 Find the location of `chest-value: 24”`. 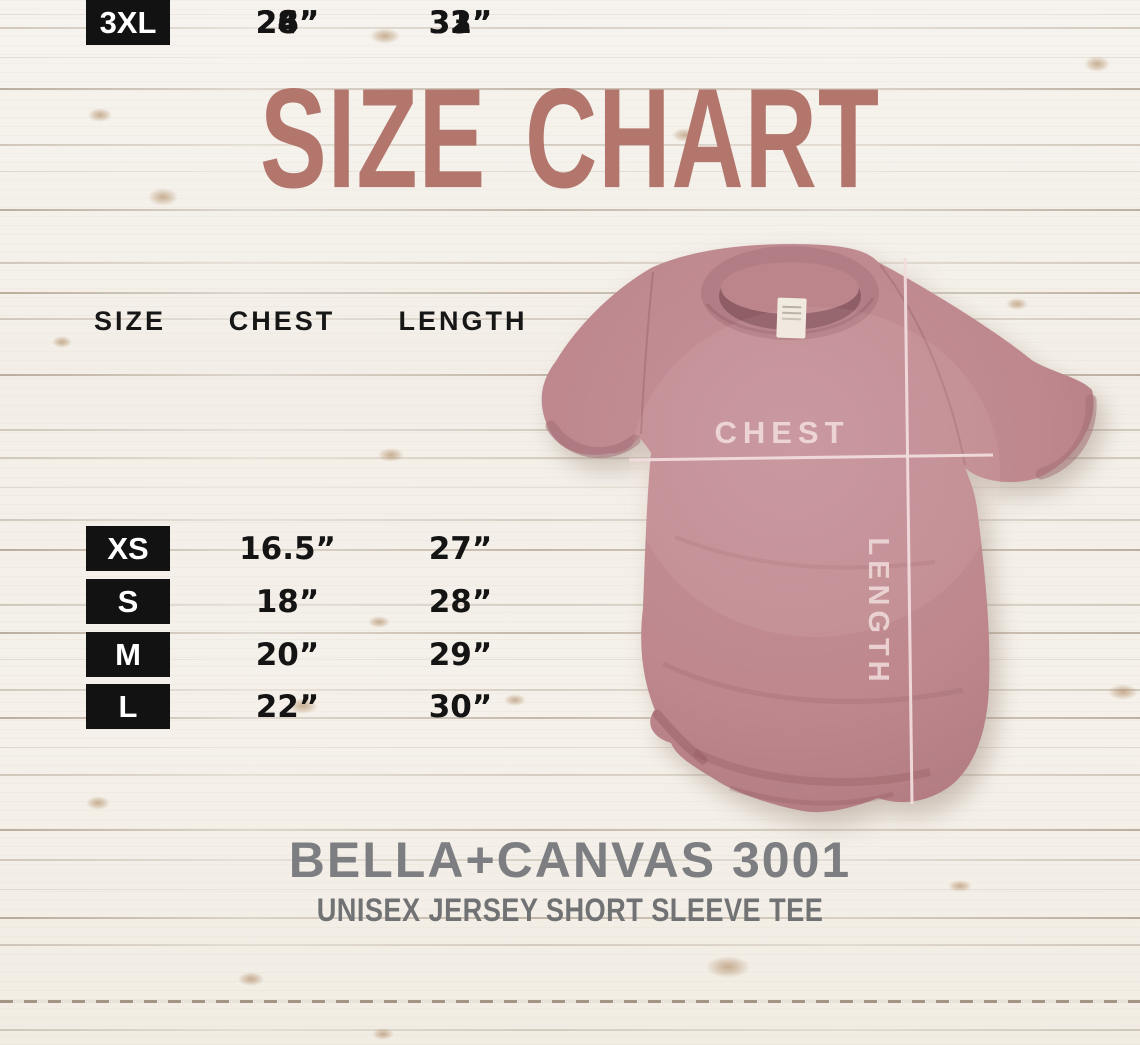

chest-value: 24” is located at coordinates (287, 23).